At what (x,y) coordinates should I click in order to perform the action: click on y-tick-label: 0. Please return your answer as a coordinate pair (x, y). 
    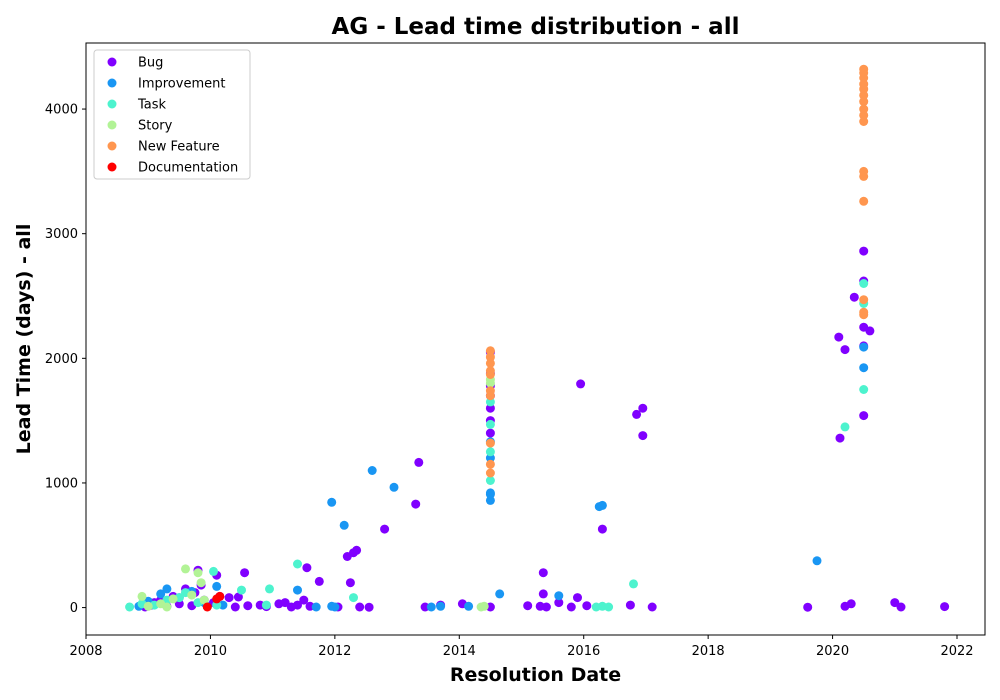
    Looking at the image, I should click on (74, 608).